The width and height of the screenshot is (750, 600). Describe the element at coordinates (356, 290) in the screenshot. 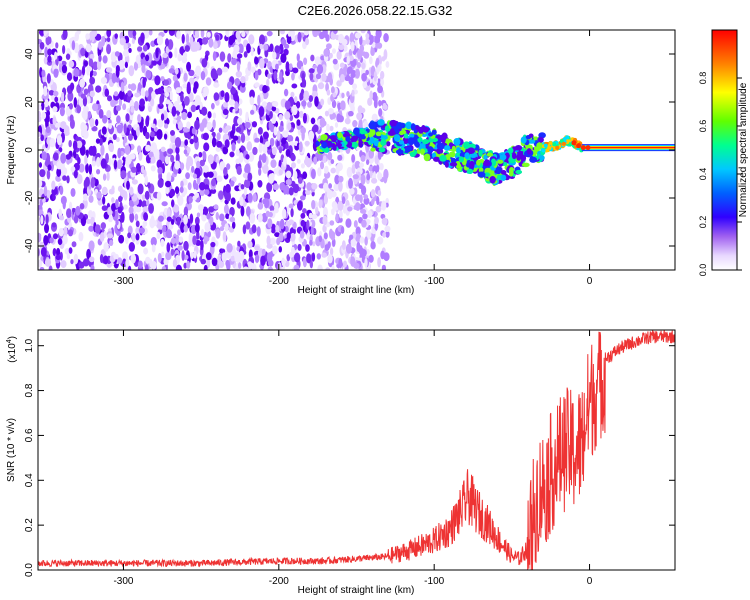

I see `heatmap-xlabel: Height of straight line (km)` at that location.